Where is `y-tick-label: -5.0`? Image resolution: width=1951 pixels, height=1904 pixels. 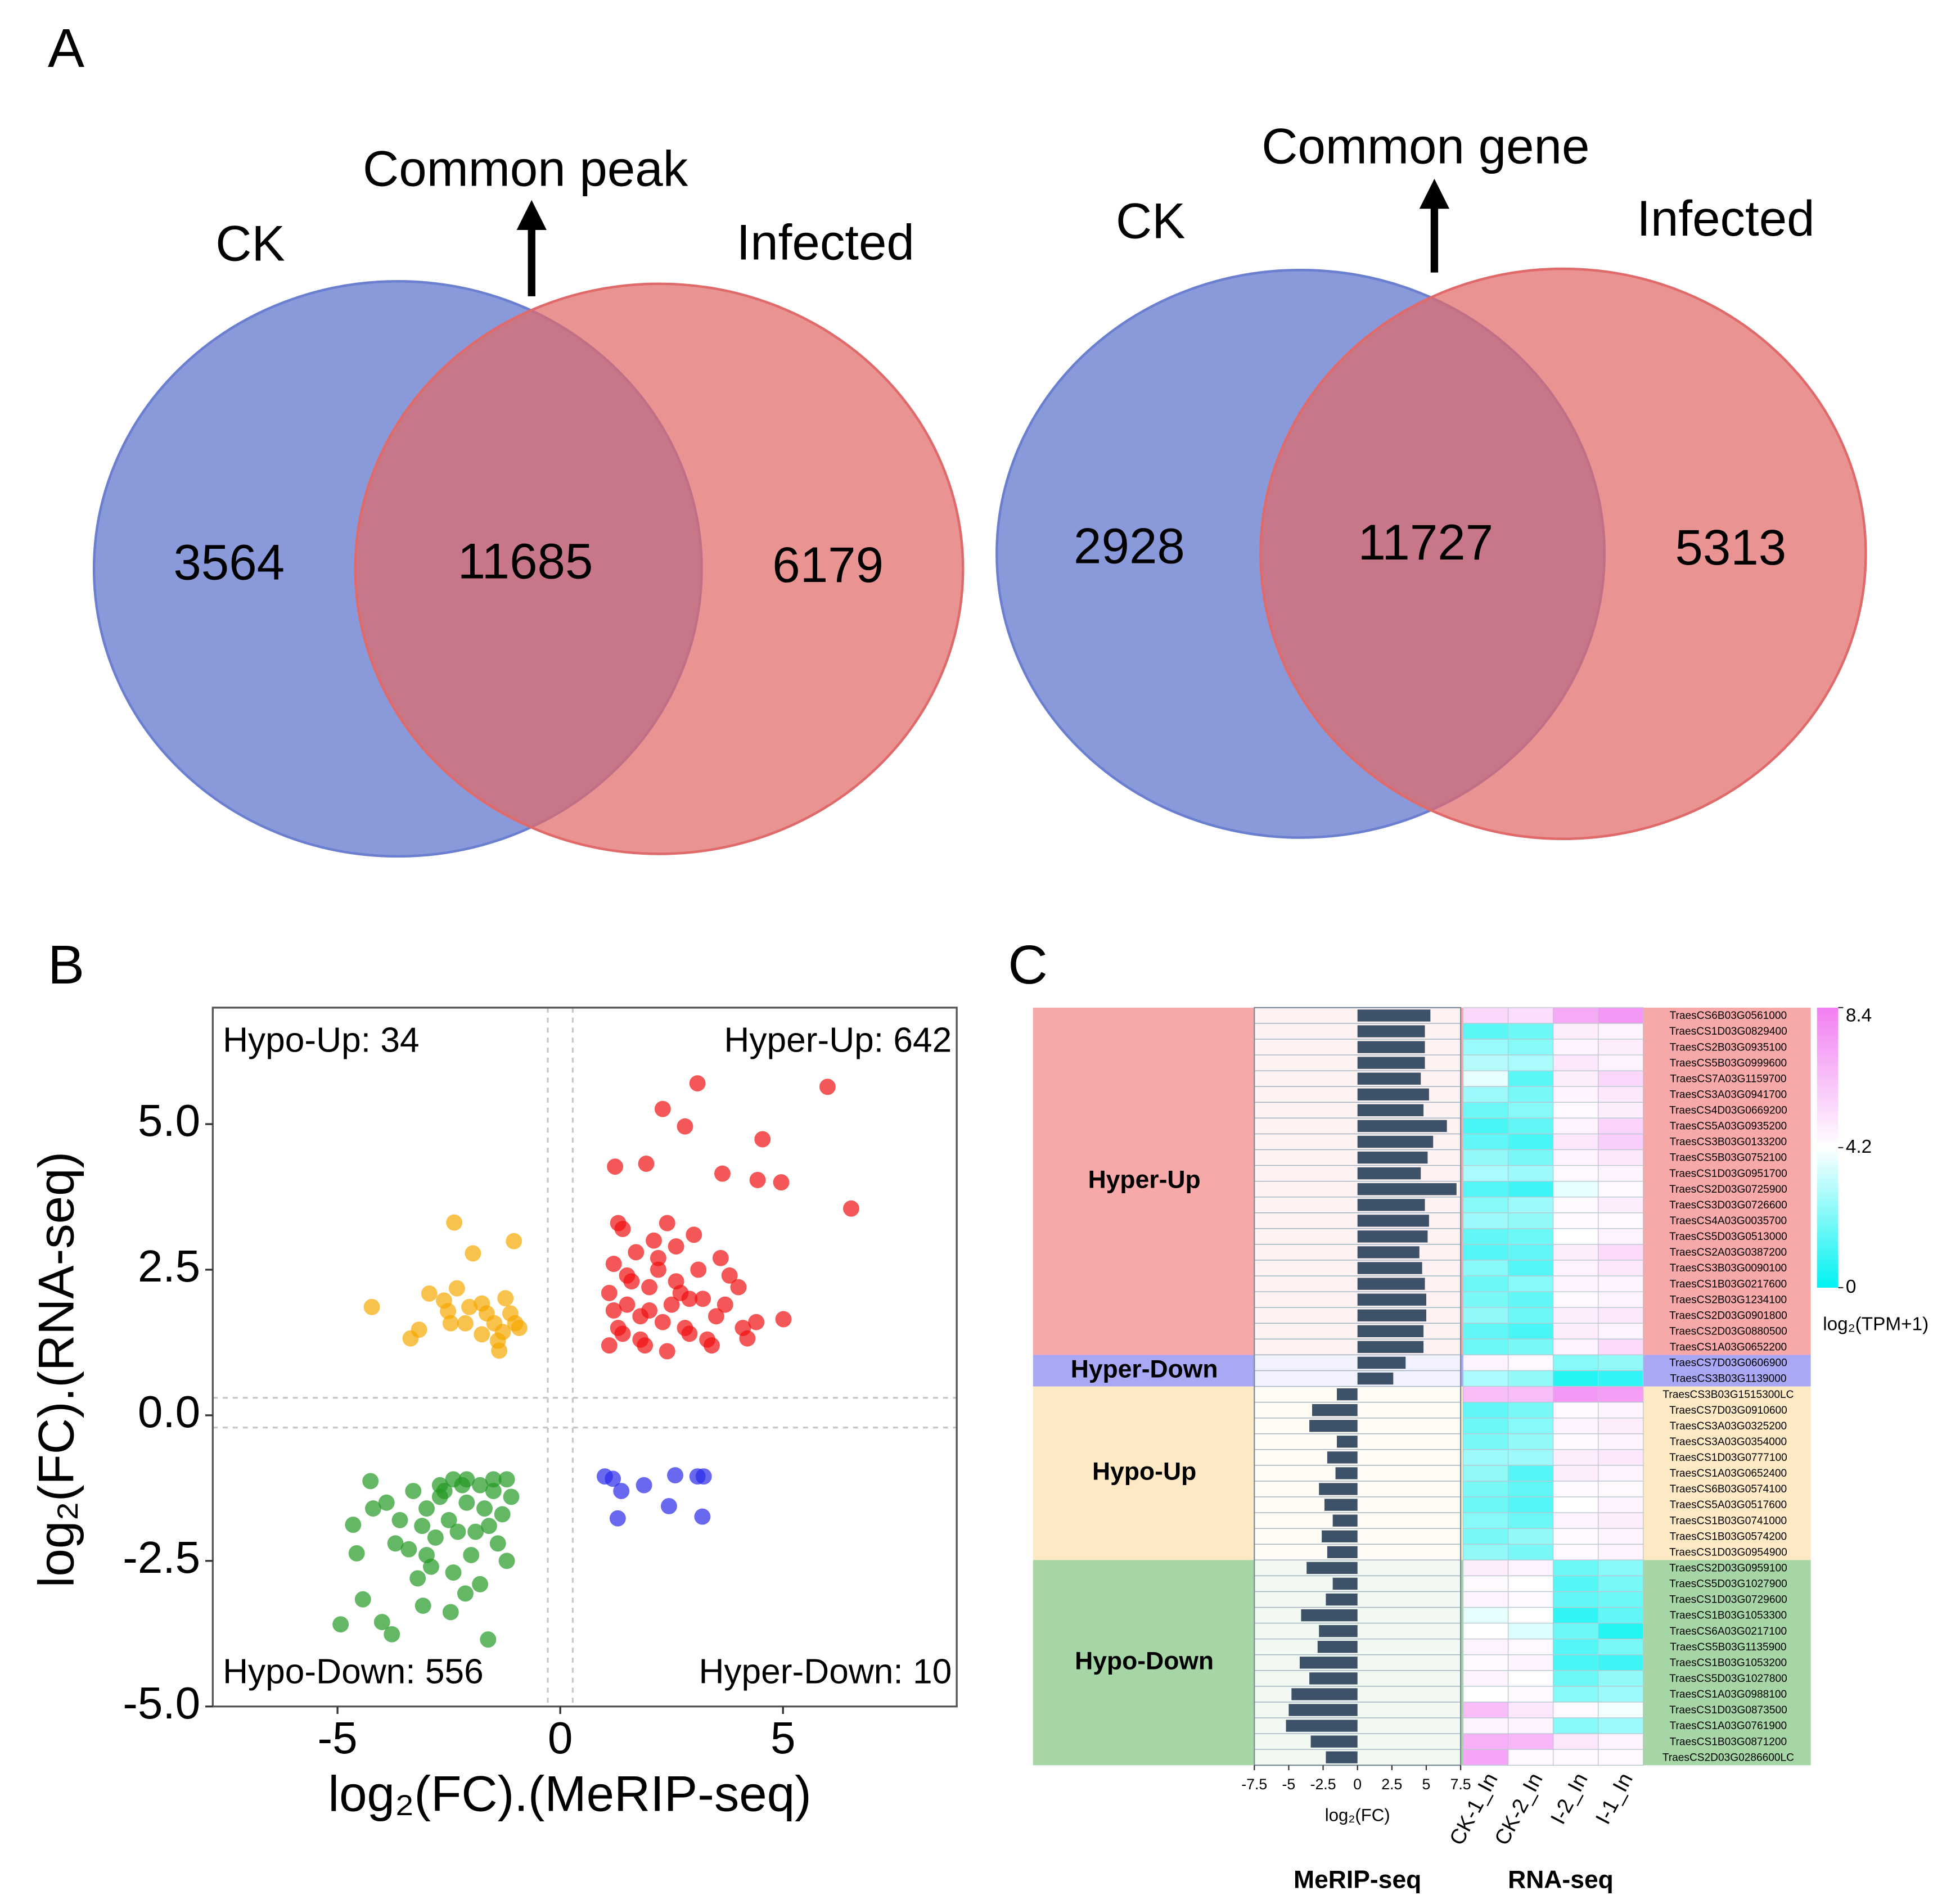 y-tick-label: -5.0 is located at coordinates (161, 1703).